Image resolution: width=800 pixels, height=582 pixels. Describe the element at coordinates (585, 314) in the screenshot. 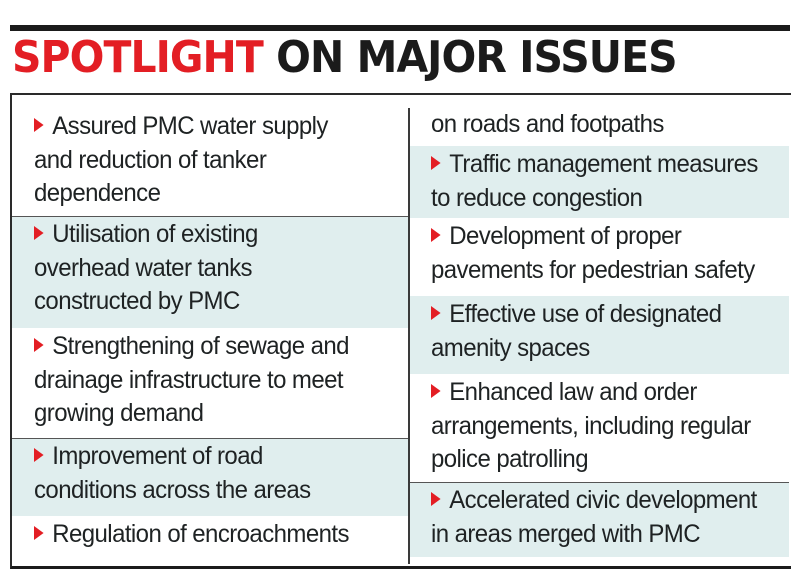

I see `issue-text: Effective use of designated` at that location.